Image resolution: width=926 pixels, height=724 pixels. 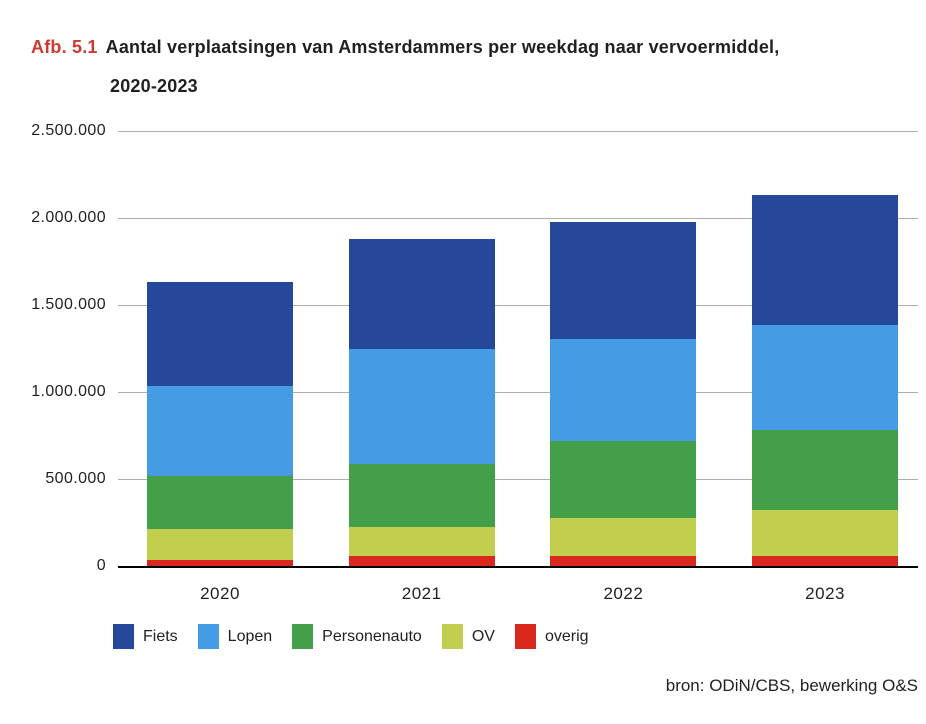 I want to click on bar-2023-segment-ov, so click(x=825, y=533).